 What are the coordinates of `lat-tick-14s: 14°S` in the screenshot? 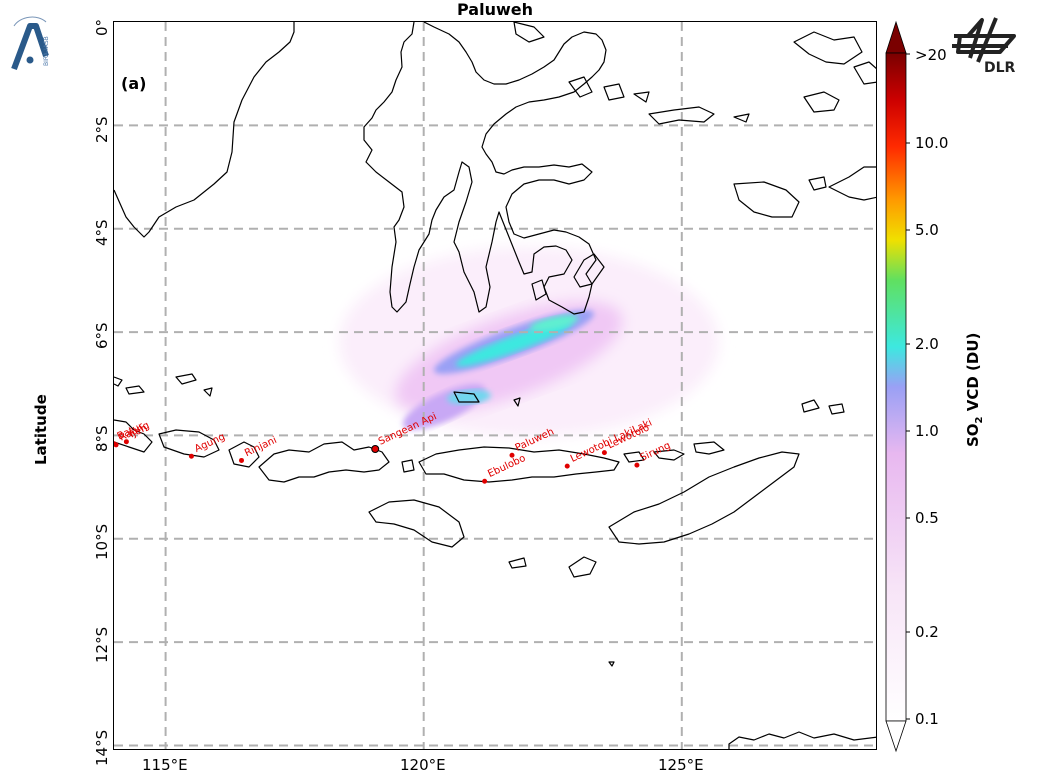 It's located at (102, 747).